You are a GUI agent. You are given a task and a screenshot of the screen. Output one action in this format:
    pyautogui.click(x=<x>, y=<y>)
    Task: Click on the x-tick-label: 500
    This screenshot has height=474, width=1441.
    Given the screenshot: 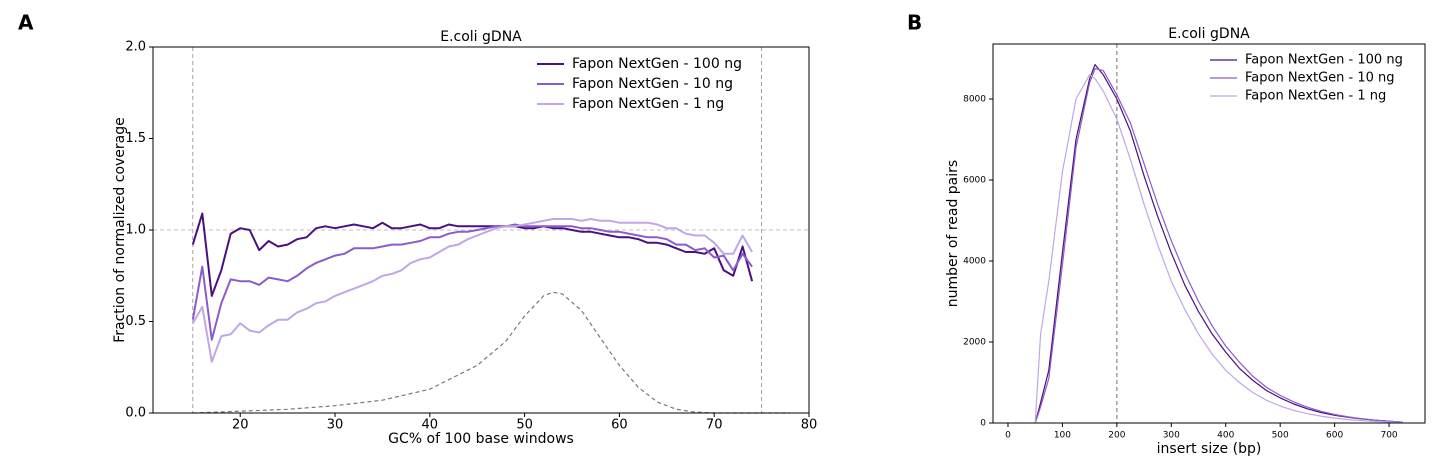 What is the action you would take?
    pyautogui.click(x=1280, y=436)
    